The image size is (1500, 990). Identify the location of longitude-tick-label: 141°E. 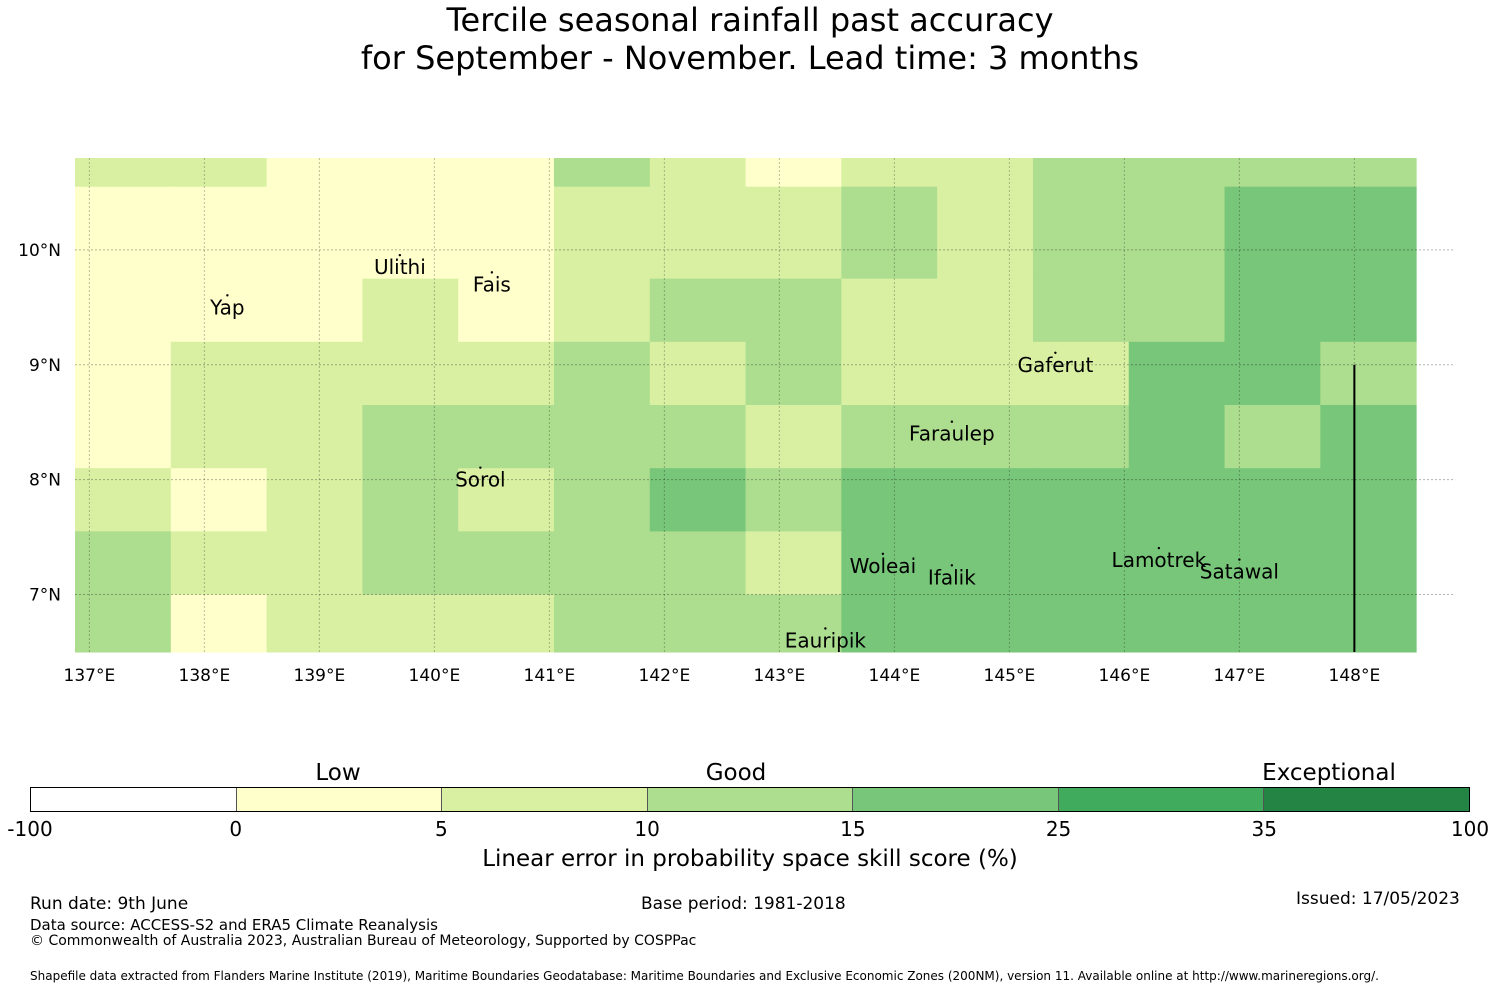
(550, 676).